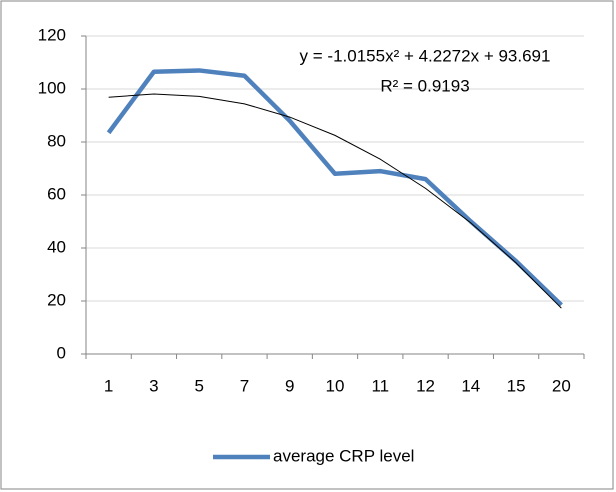 The height and width of the screenshot is (492, 616). Describe the element at coordinates (516, 385) in the screenshot. I see `x-tick-label: 15` at that location.